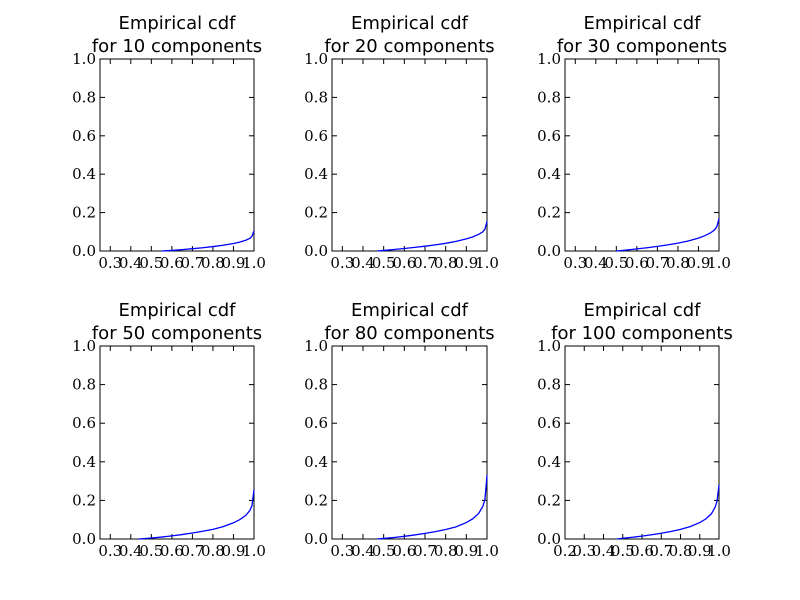 The image size is (800, 600). Describe the element at coordinates (409, 322) in the screenshot. I see `chart-title: Empirical cdf for 80 components` at that location.